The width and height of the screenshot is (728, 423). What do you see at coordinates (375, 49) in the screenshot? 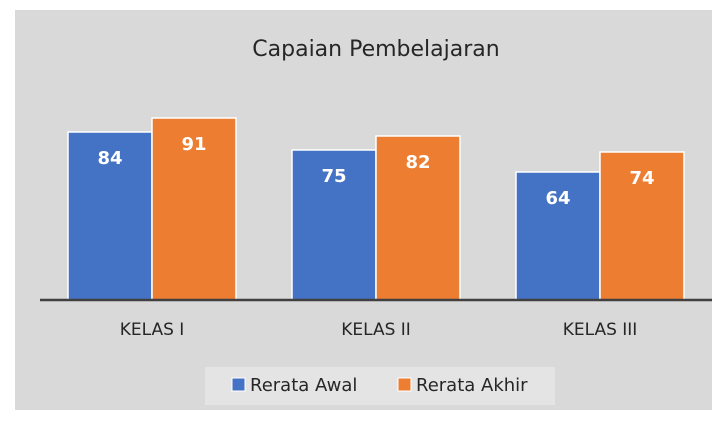
I see `chart-title: Capaian Pembelajaran` at bounding box center [375, 49].